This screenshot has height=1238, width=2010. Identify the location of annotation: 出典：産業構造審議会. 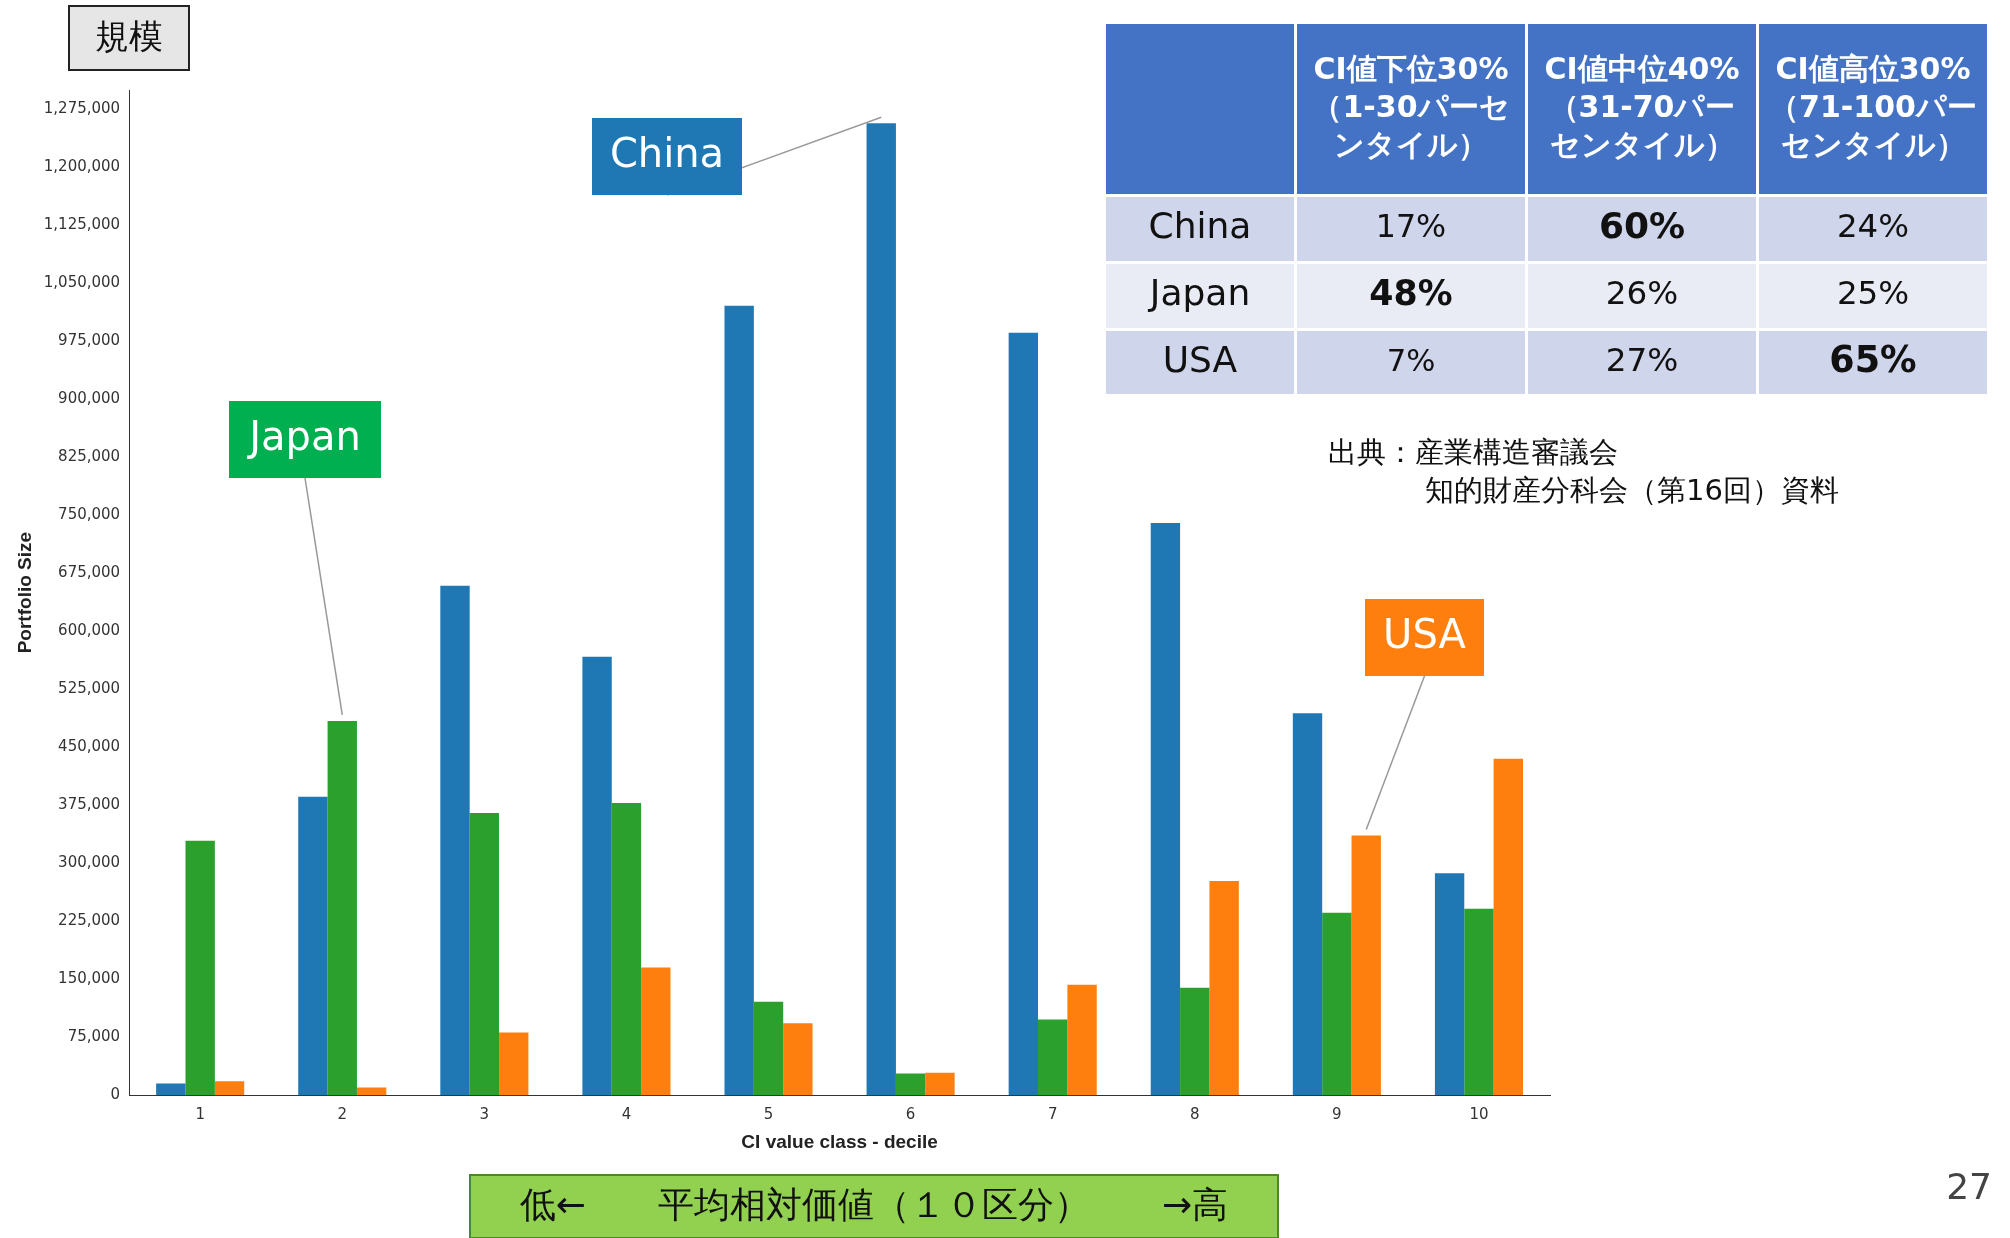
(1473, 451).